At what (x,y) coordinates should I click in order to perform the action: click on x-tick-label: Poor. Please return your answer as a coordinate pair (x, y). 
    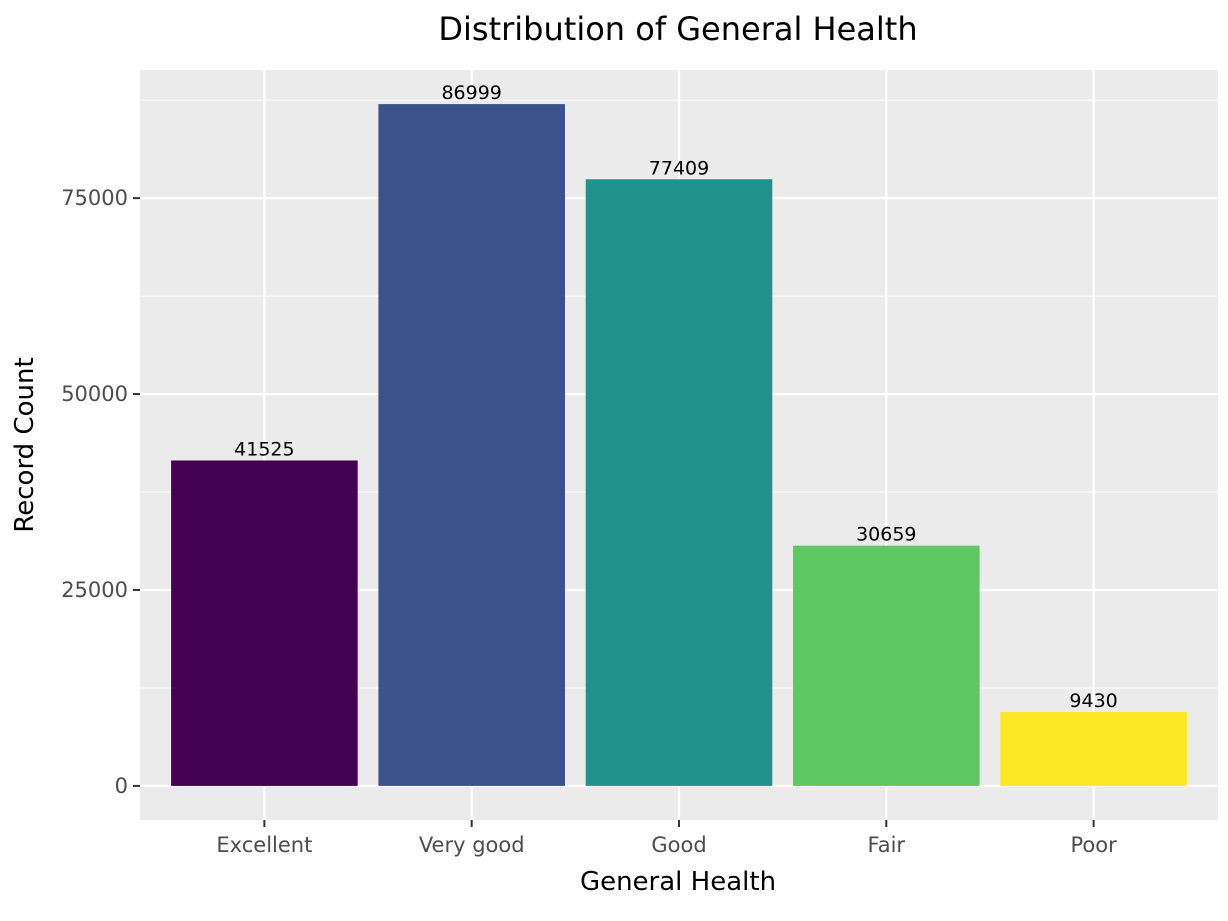
    Looking at the image, I should click on (1093, 845).